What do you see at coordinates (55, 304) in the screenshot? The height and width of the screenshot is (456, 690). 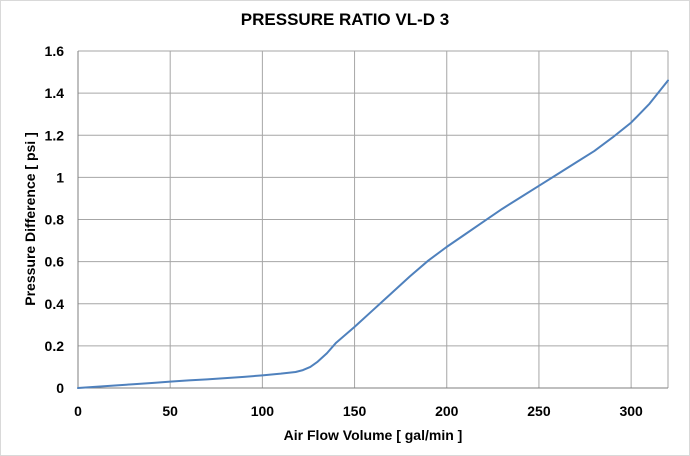 I see `y-tick-label: 0.4` at bounding box center [55, 304].